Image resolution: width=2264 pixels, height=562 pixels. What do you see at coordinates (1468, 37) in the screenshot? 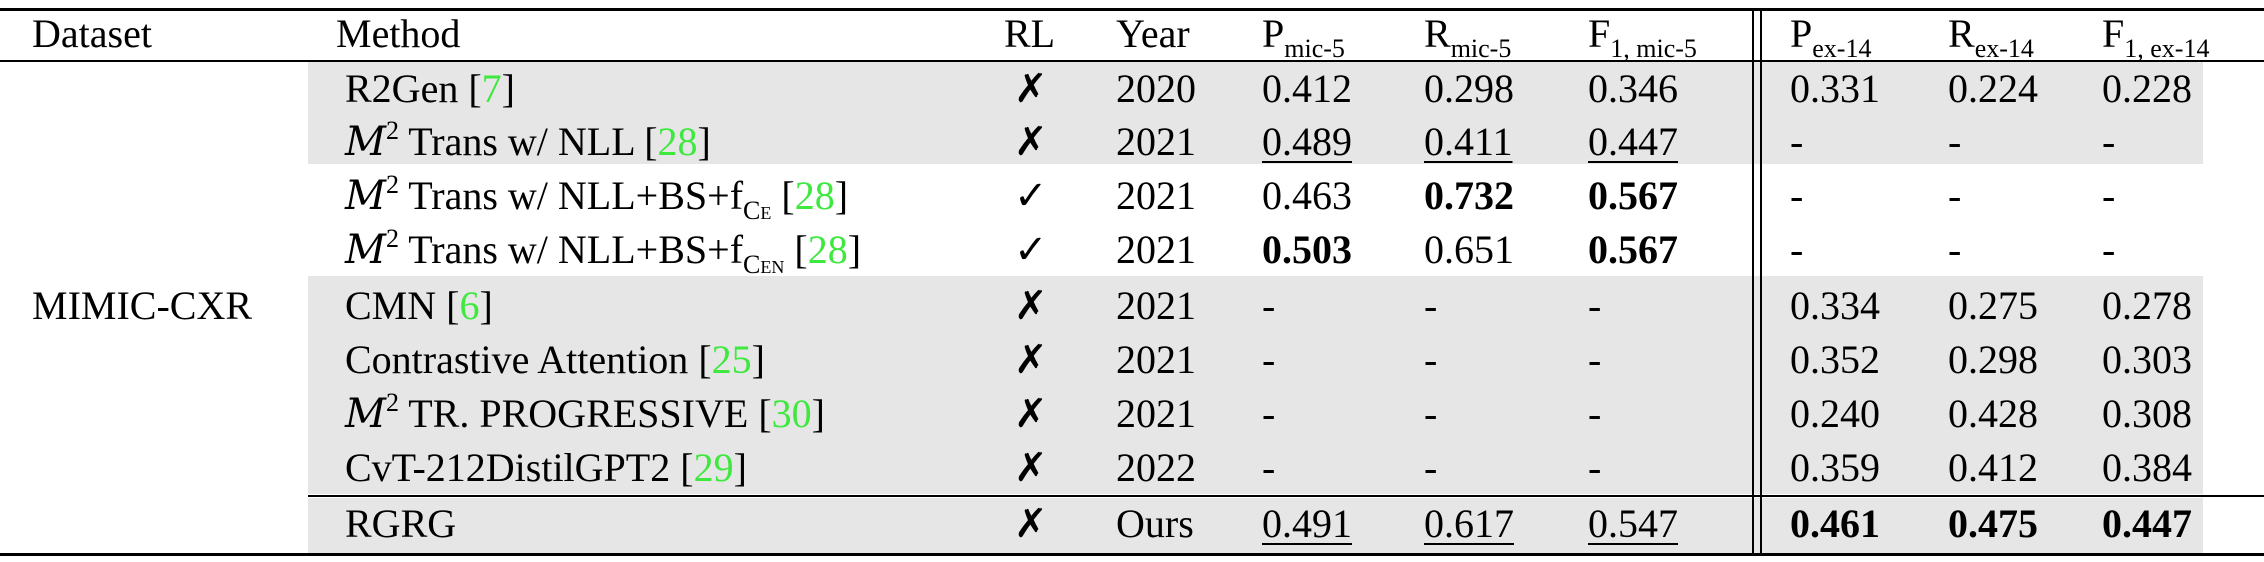
I see `header-r-mic: Rmic-5` at bounding box center [1468, 37].